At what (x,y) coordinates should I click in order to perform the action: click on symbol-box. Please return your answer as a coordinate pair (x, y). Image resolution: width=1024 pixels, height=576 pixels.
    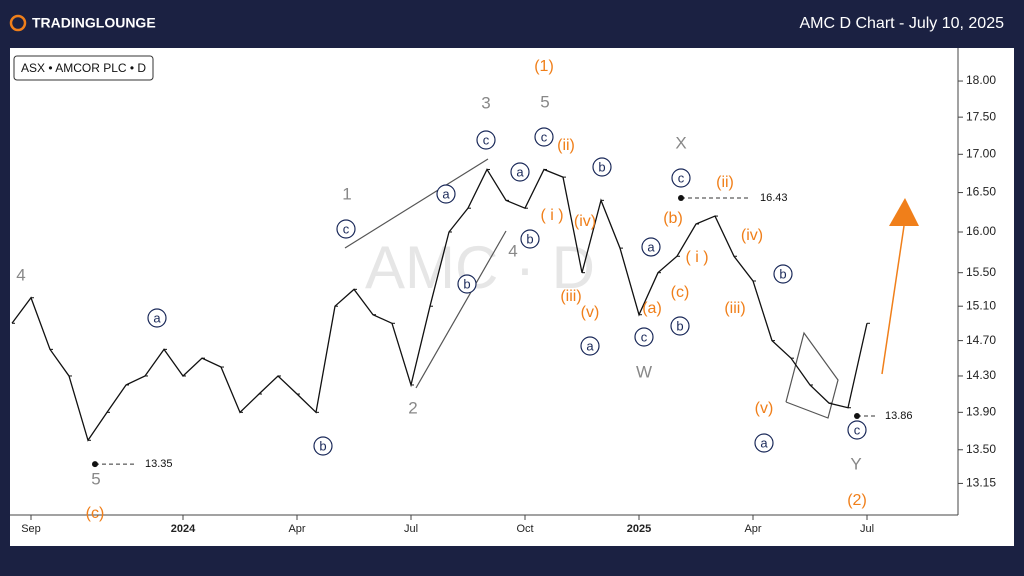
    Looking at the image, I should click on (83, 68).